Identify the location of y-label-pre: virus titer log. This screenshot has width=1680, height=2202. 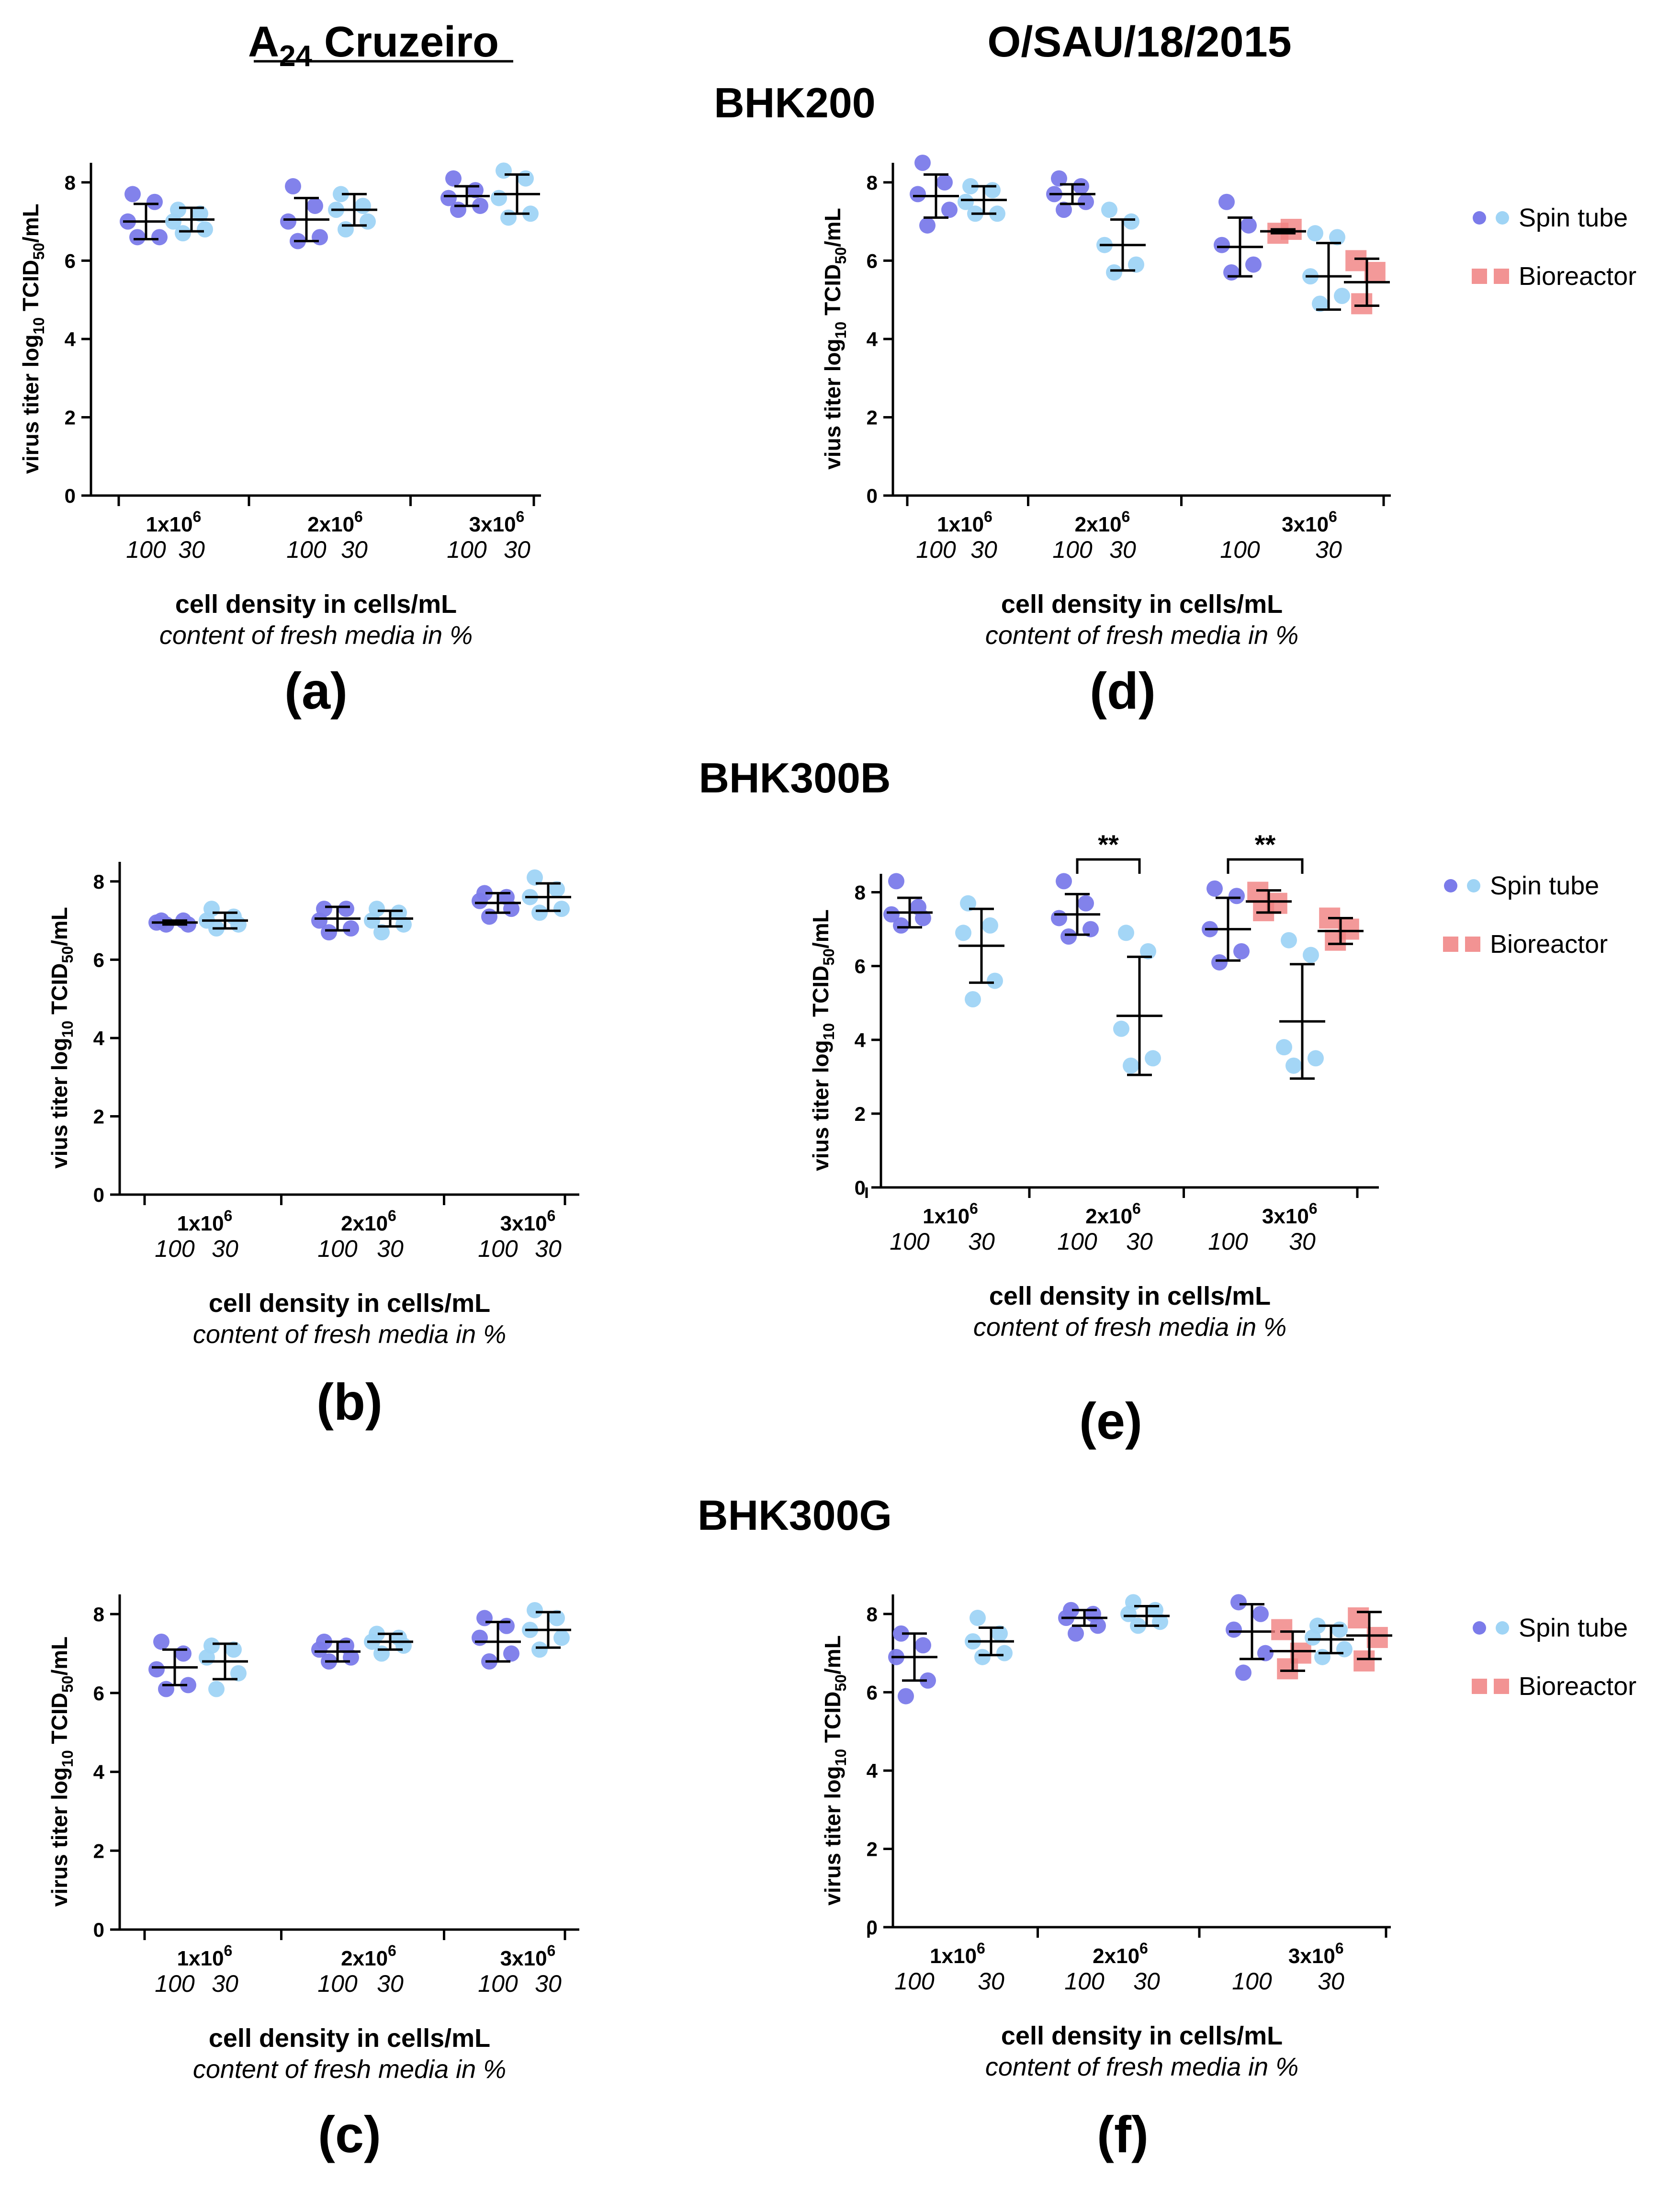
(30, 404).